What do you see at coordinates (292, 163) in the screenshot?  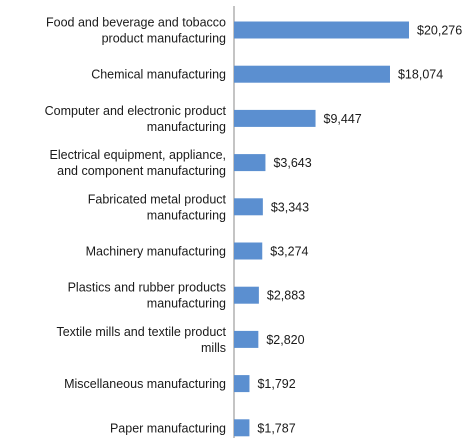 I see `data-label: $3,643` at bounding box center [292, 163].